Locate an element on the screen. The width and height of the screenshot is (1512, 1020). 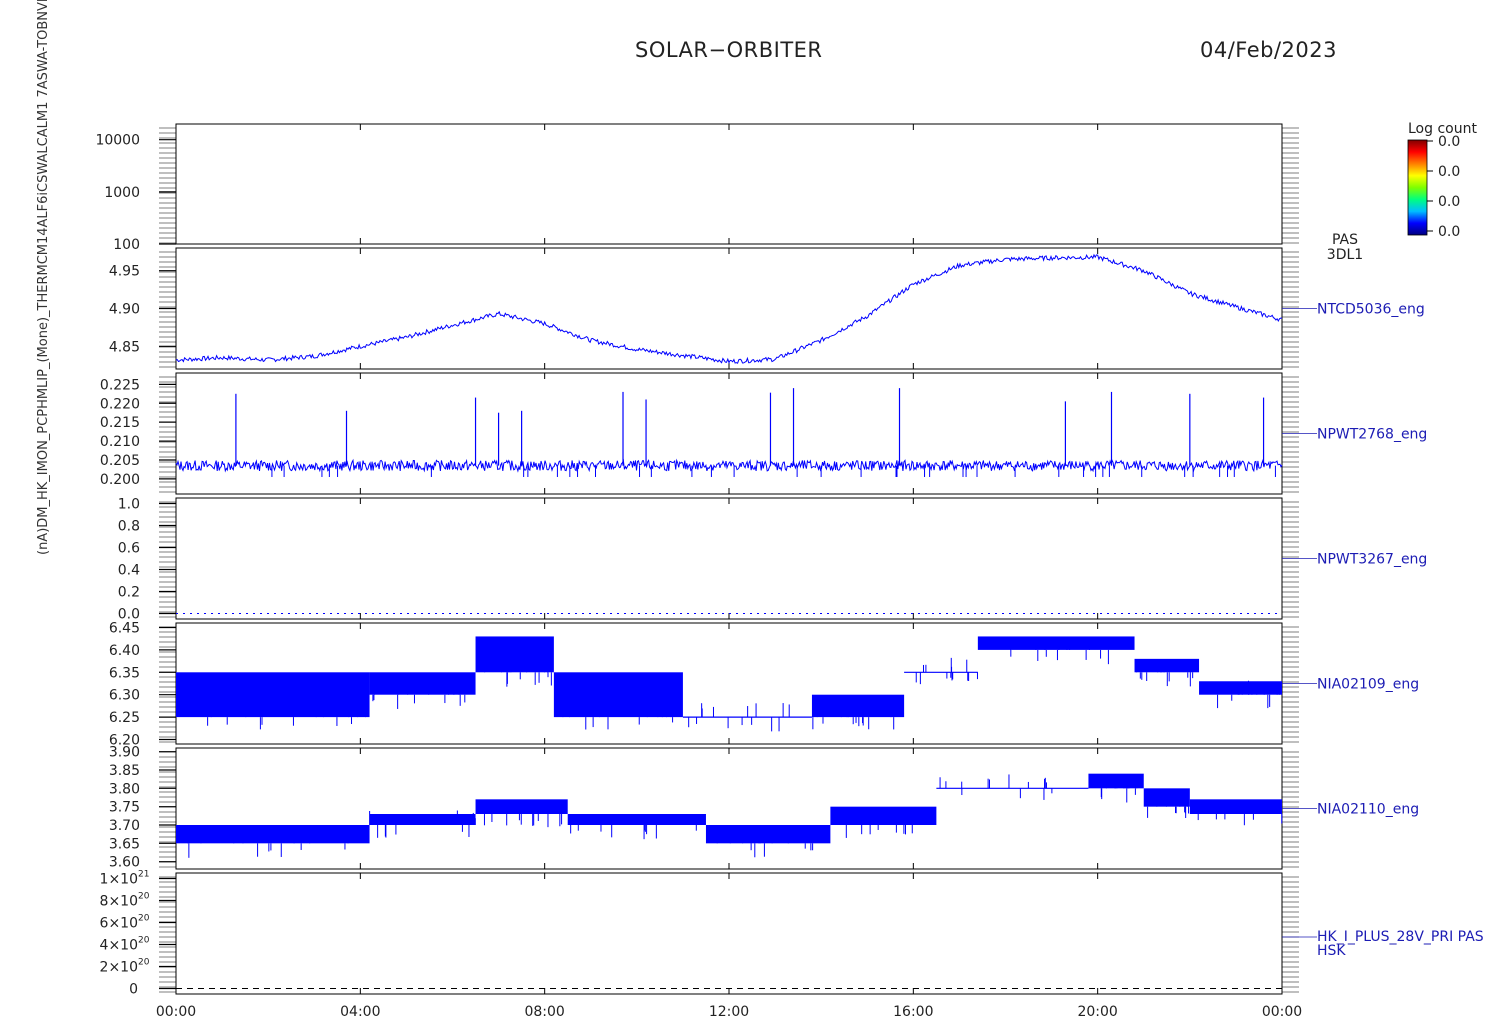
x-tick-label: 08:00 is located at coordinates (544, 1012).